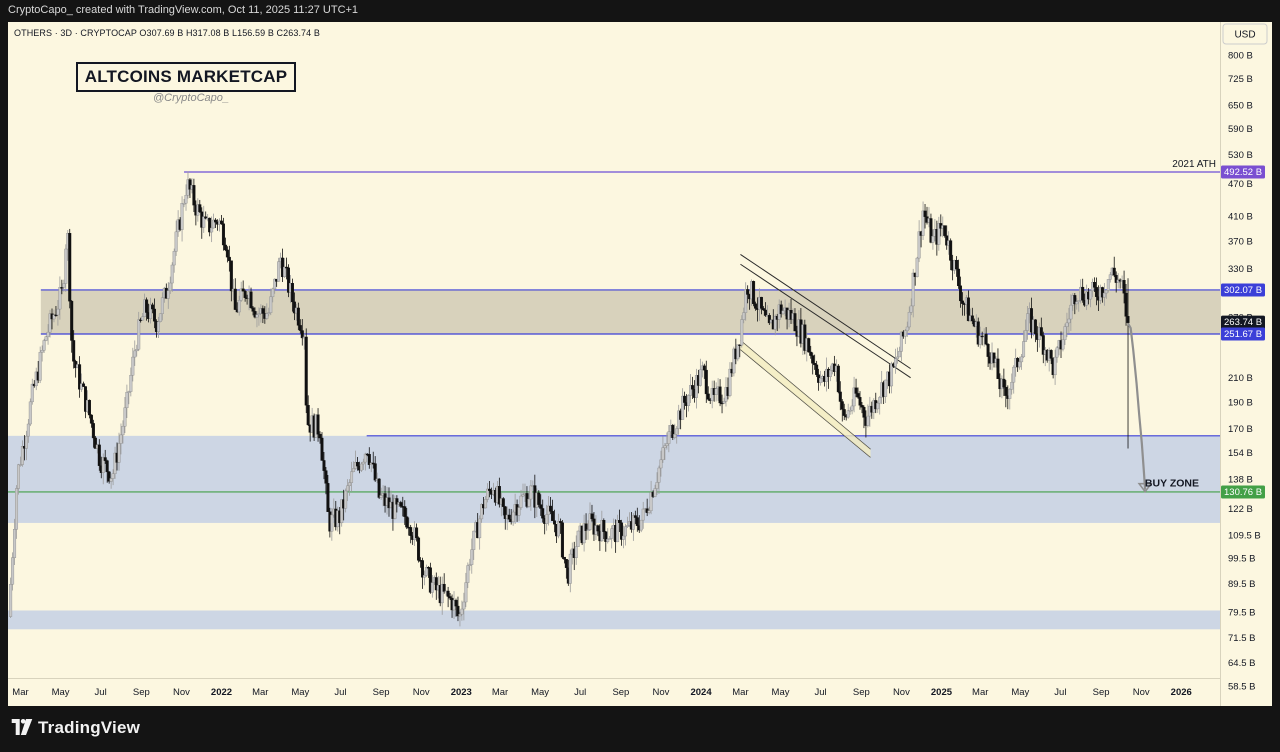  I want to click on time-tick-label: 2025, so click(942, 692).